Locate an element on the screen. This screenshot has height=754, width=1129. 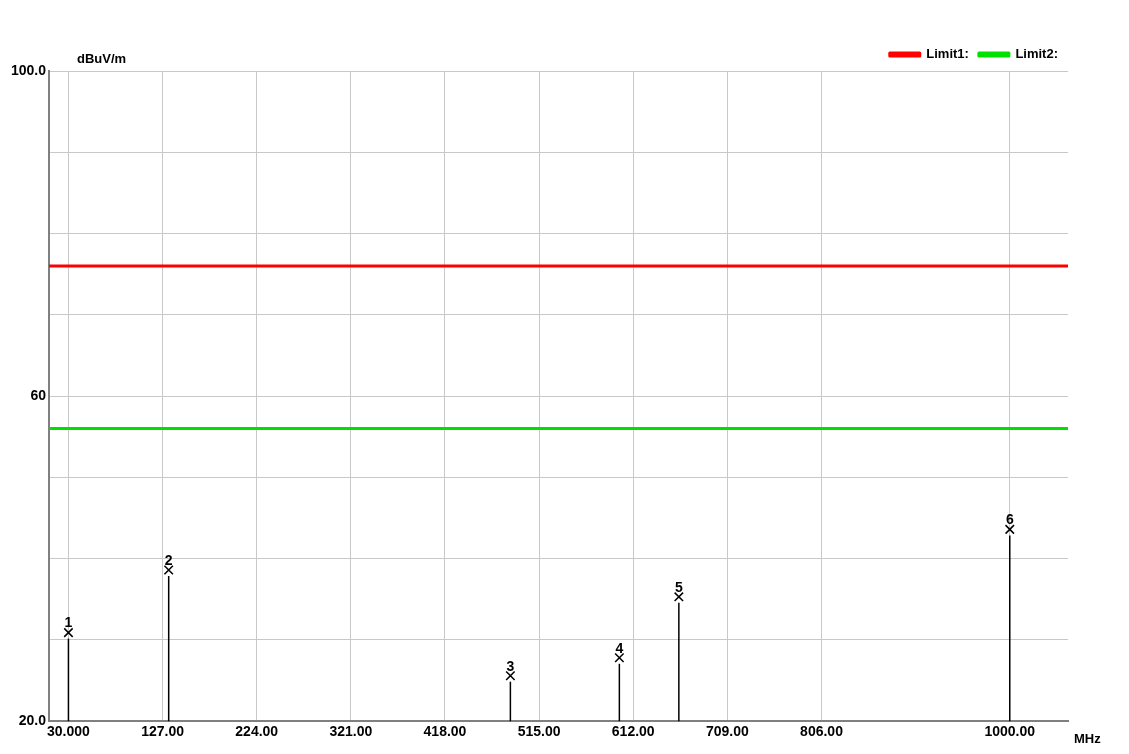
legend-label: Limit2: is located at coordinates (1037, 54).